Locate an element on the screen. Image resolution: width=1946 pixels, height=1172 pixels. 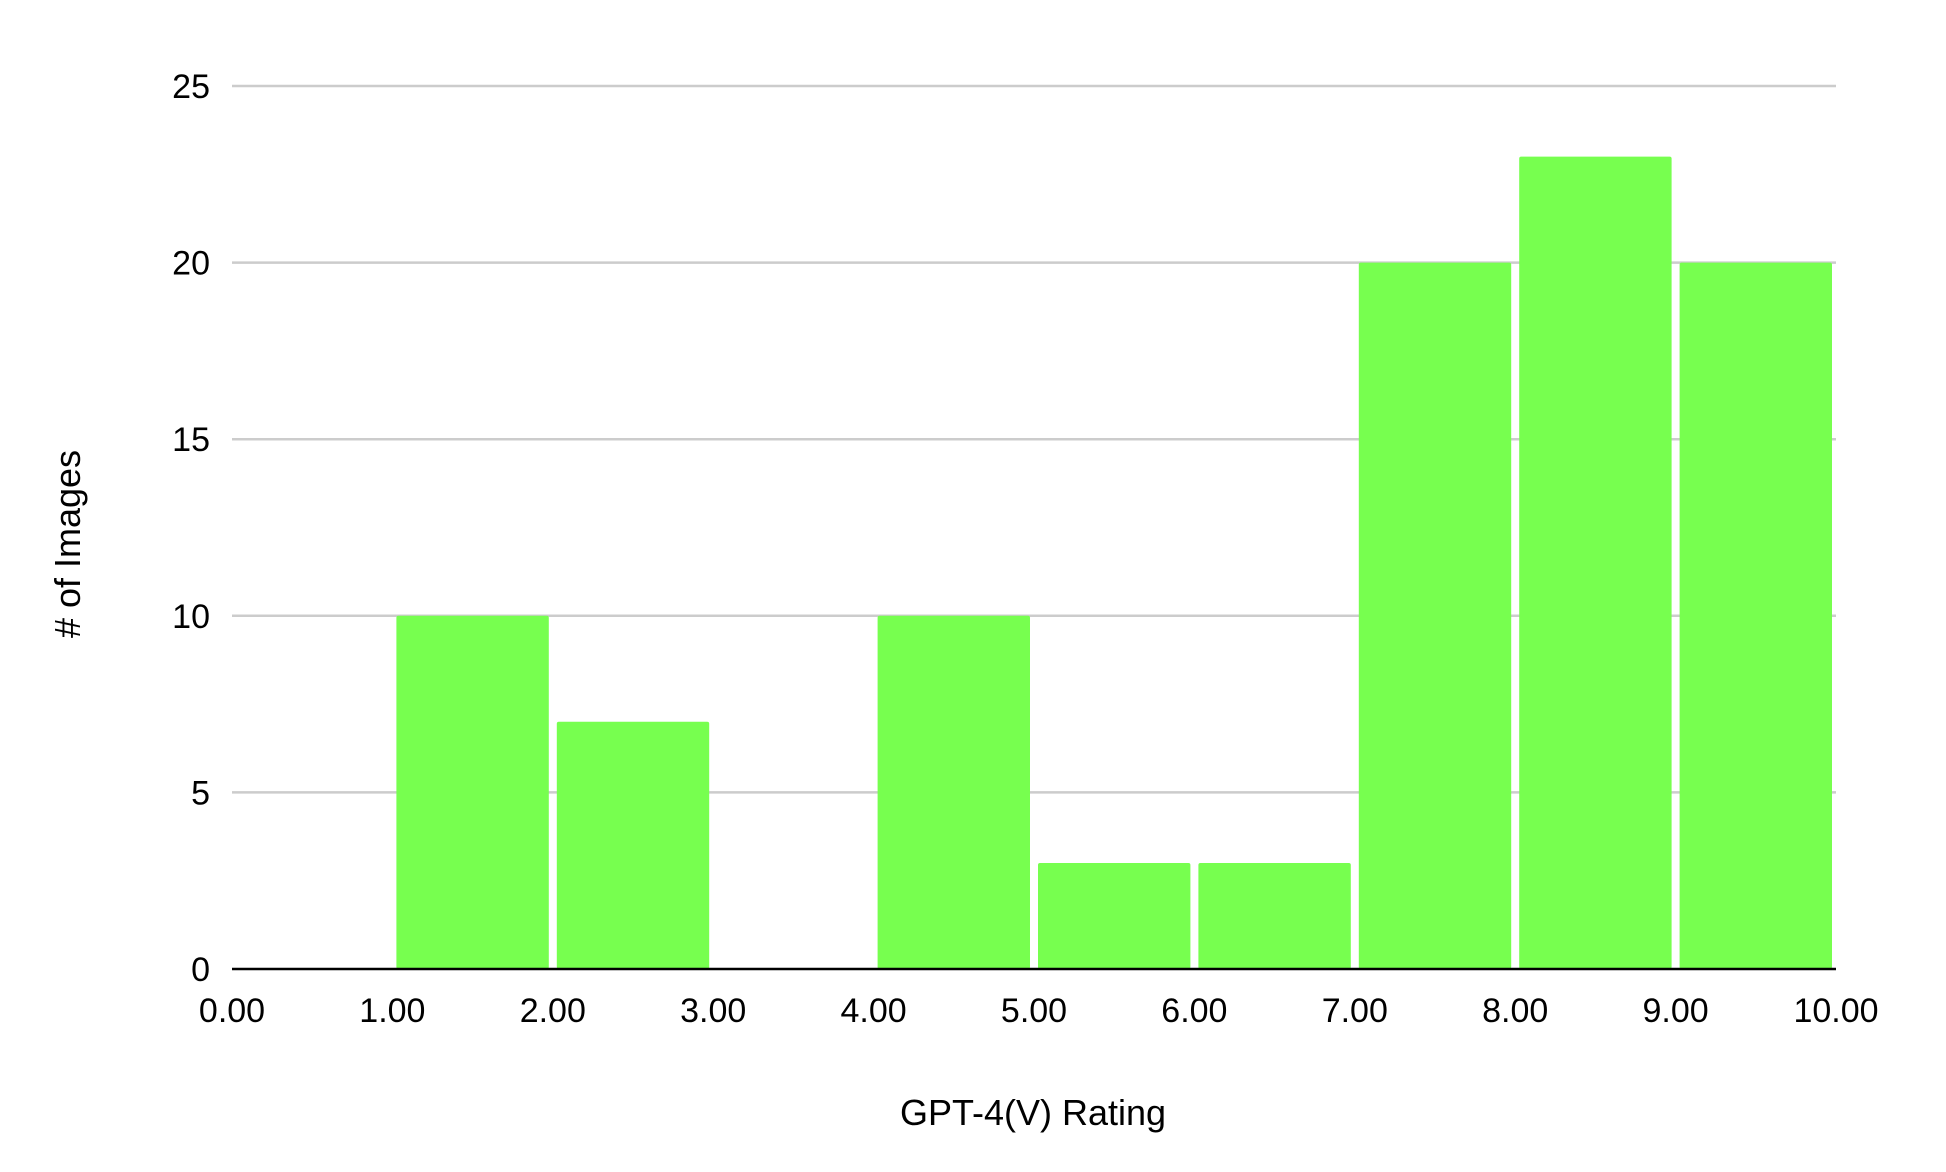
x-axis-title: GPT-4(V) Rating is located at coordinates (1033, 1112).